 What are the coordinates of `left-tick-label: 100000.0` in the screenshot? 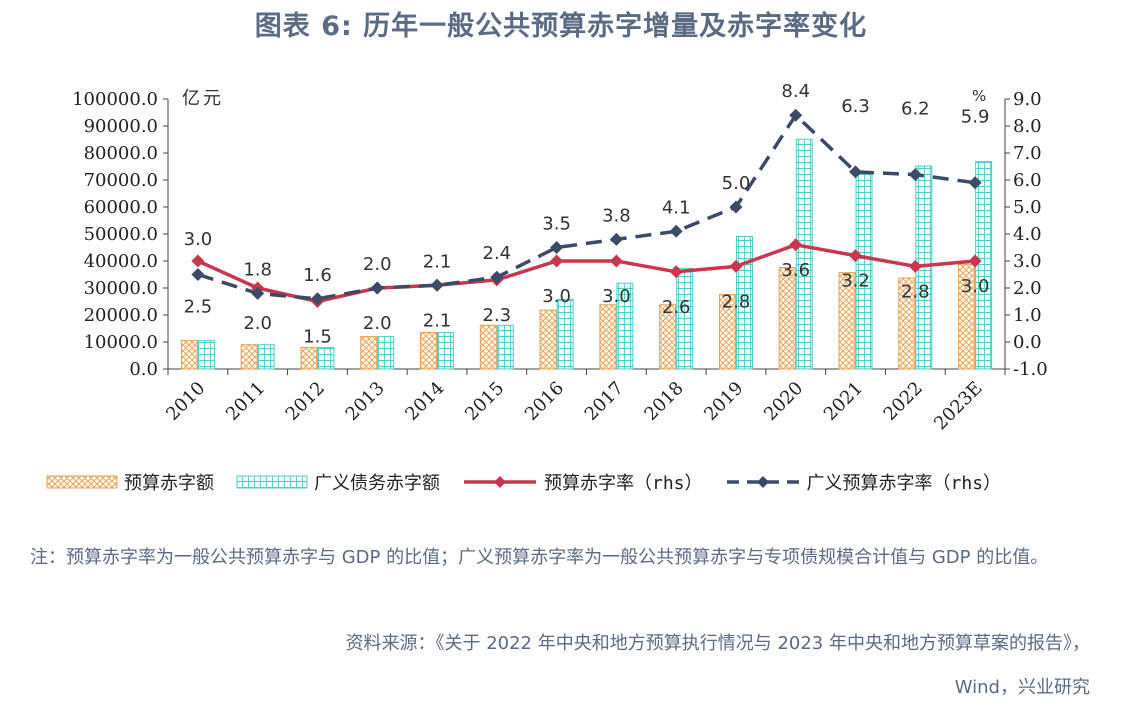 It's located at (115, 99).